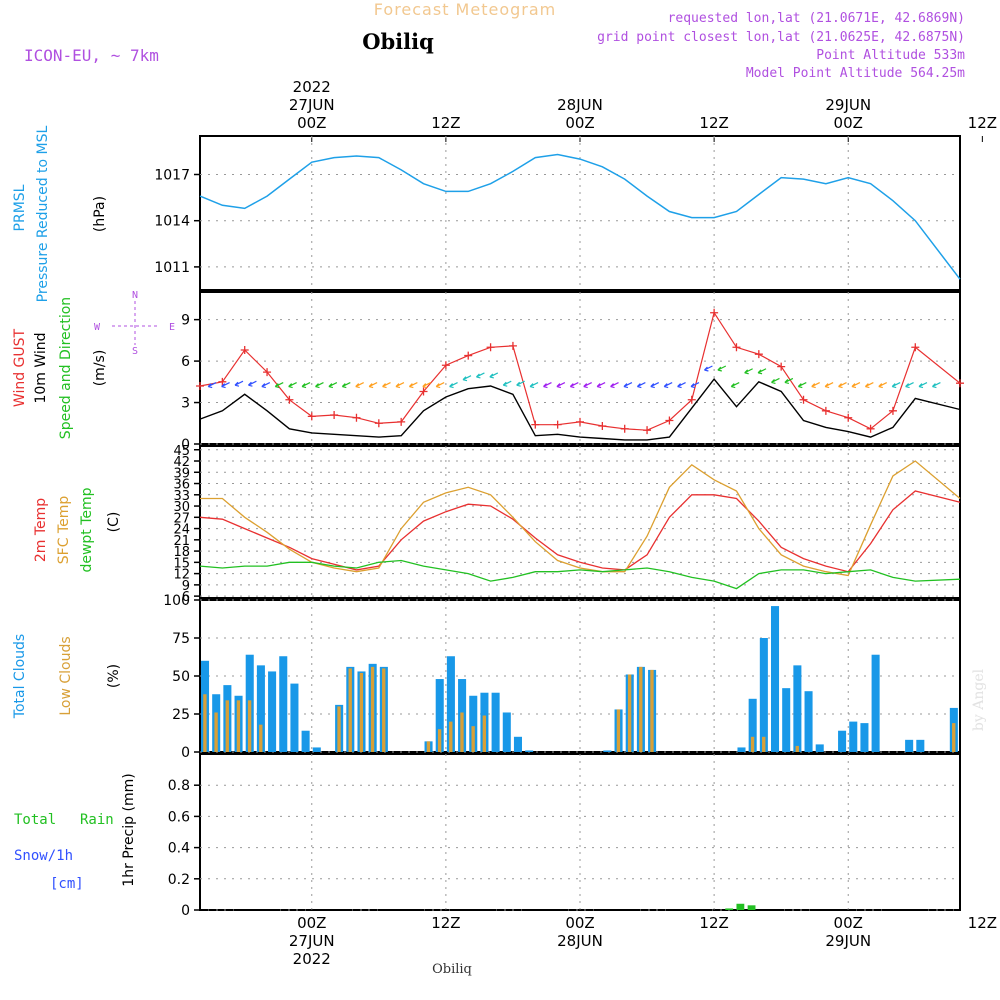 Image resolution: width=1000 pixels, height=1000 pixels. What do you see at coordinates (890, 55) in the screenshot?
I see `point-altitude: Point Altitude 533m` at bounding box center [890, 55].